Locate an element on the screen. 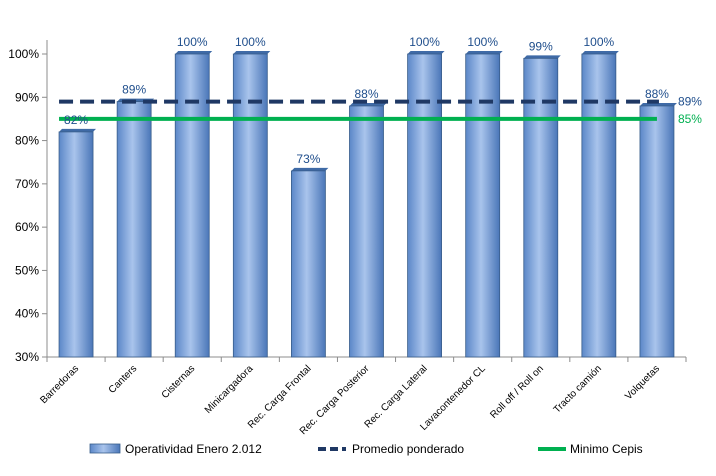 Image resolution: width=716 pixels, height=476 pixels. x-tick-label-volquetas: Volquetas is located at coordinates (642, 382).